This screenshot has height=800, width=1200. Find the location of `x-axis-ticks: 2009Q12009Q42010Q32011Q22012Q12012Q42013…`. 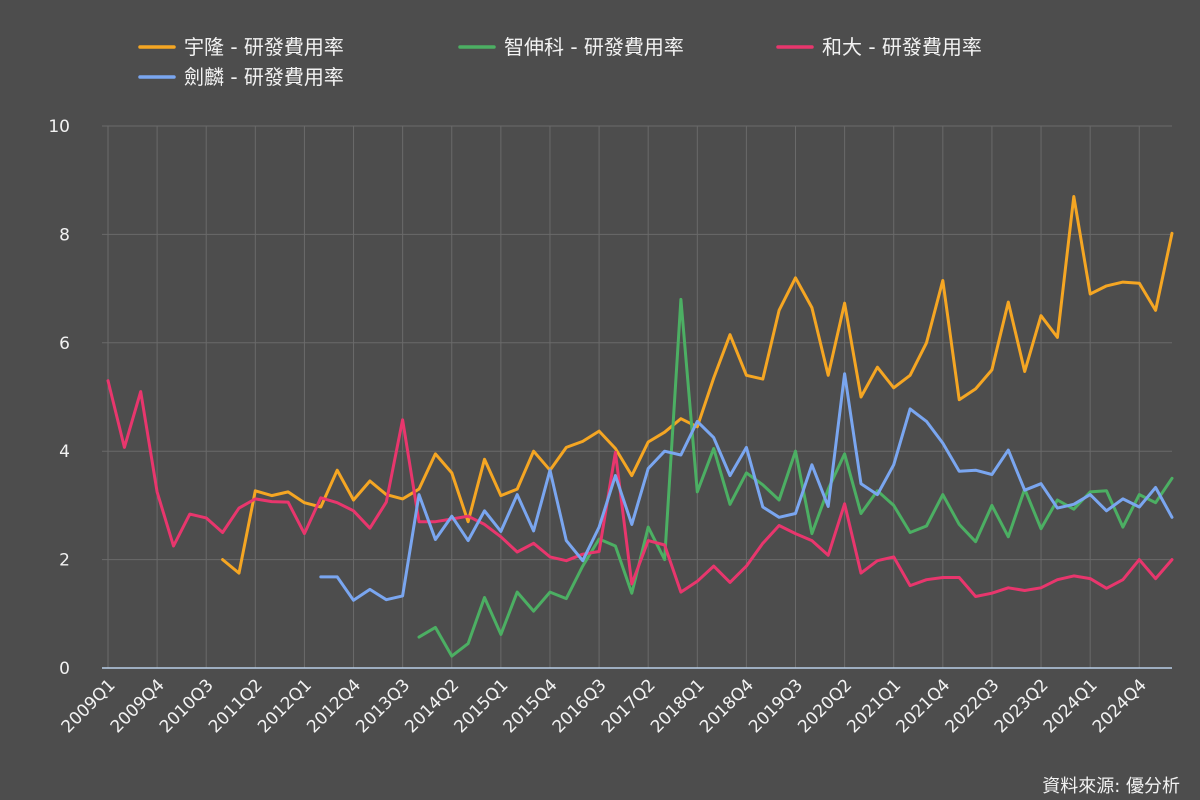

x-axis-ticks: 2009Q12009Q42010Q32011Q22012Q12012Q42013… is located at coordinates (604, 706).